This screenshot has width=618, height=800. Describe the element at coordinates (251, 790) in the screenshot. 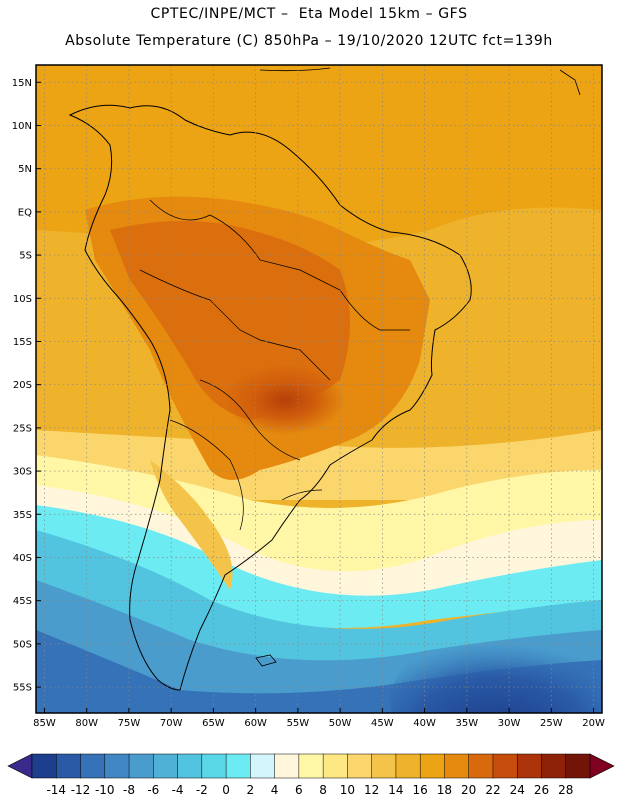

I see `colorbar-label: 2` at that location.